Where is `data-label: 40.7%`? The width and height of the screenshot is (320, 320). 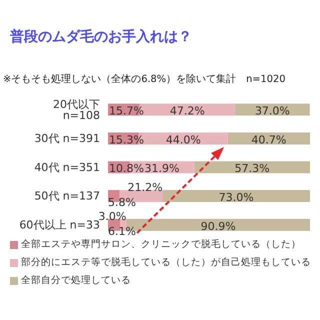 data-label: 40.7% is located at coordinates (268, 139).